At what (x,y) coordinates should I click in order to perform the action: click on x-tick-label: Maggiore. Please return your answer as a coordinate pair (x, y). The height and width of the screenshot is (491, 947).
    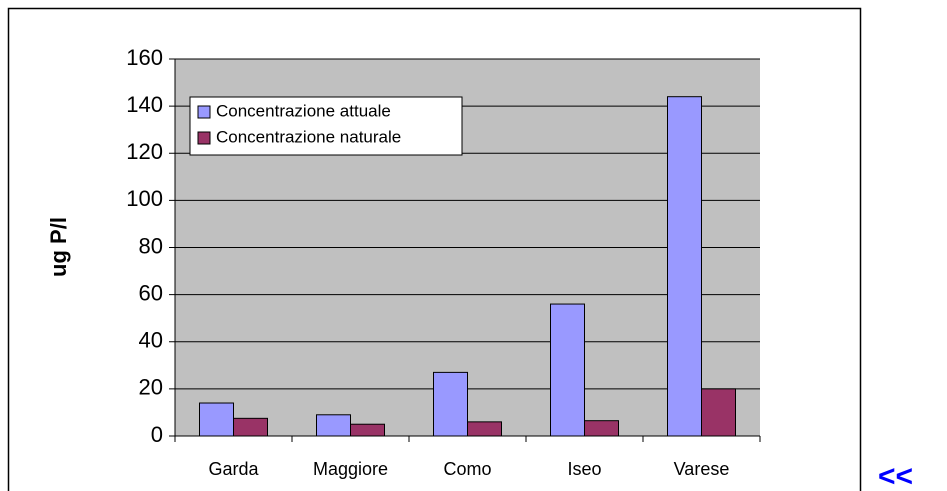
    Looking at the image, I should click on (350, 469).